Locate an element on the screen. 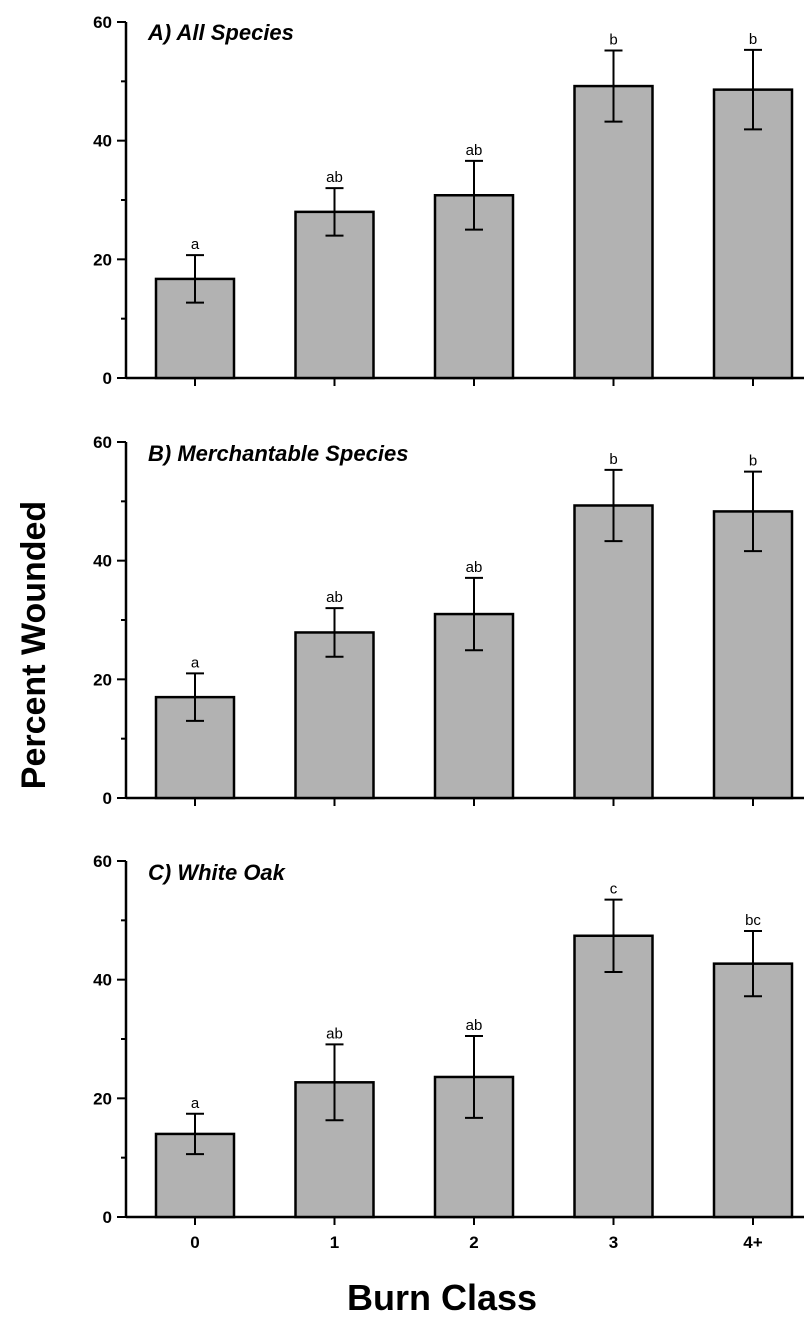 The width and height of the screenshot is (804, 1323). y-axis-label: Percent Wounded is located at coordinates (34, 645).